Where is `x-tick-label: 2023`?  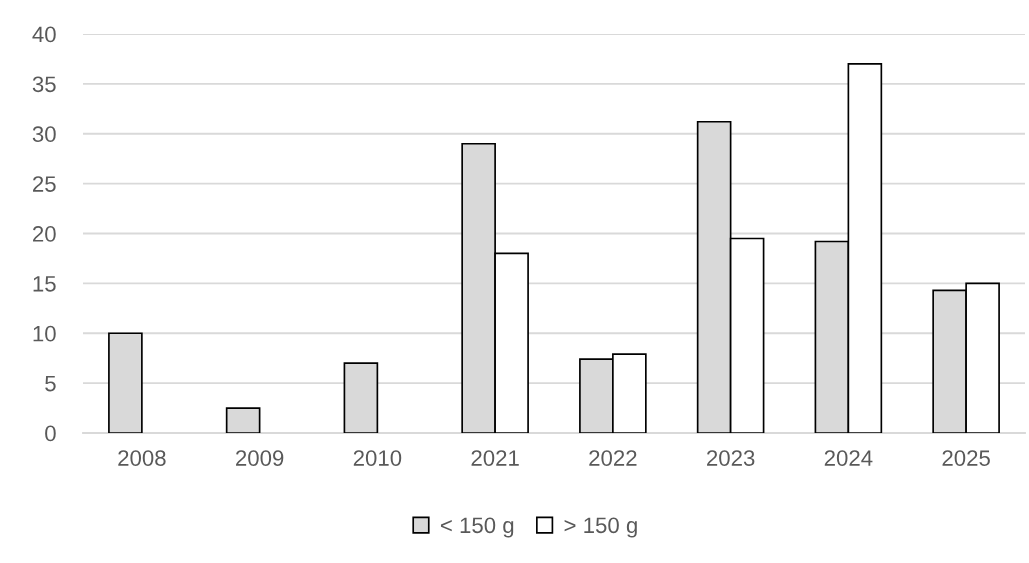
x-tick-label: 2023 is located at coordinates (731, 458).